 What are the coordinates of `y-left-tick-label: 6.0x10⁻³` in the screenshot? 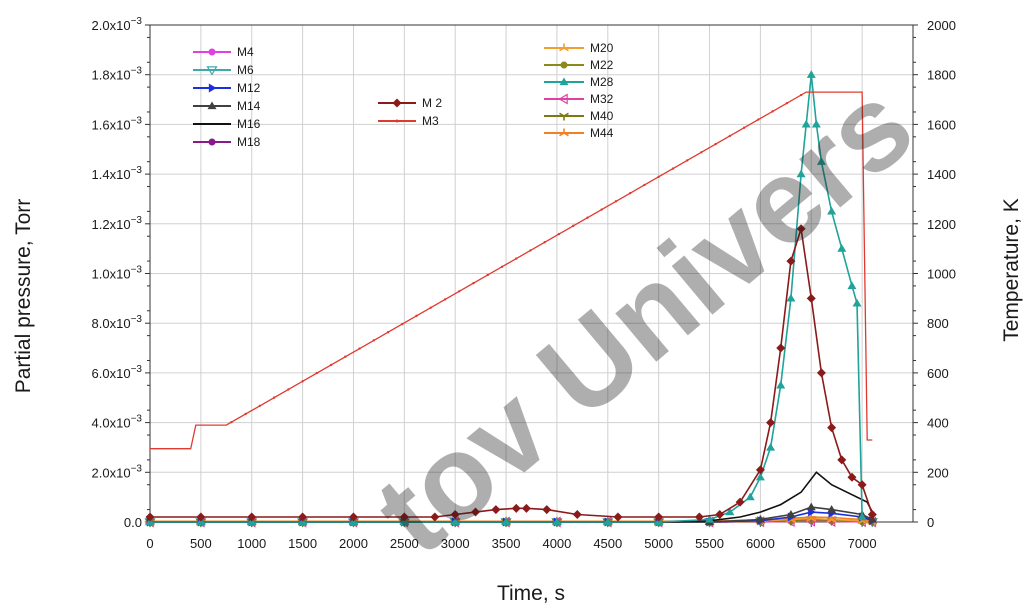 It's located at (117, 372).